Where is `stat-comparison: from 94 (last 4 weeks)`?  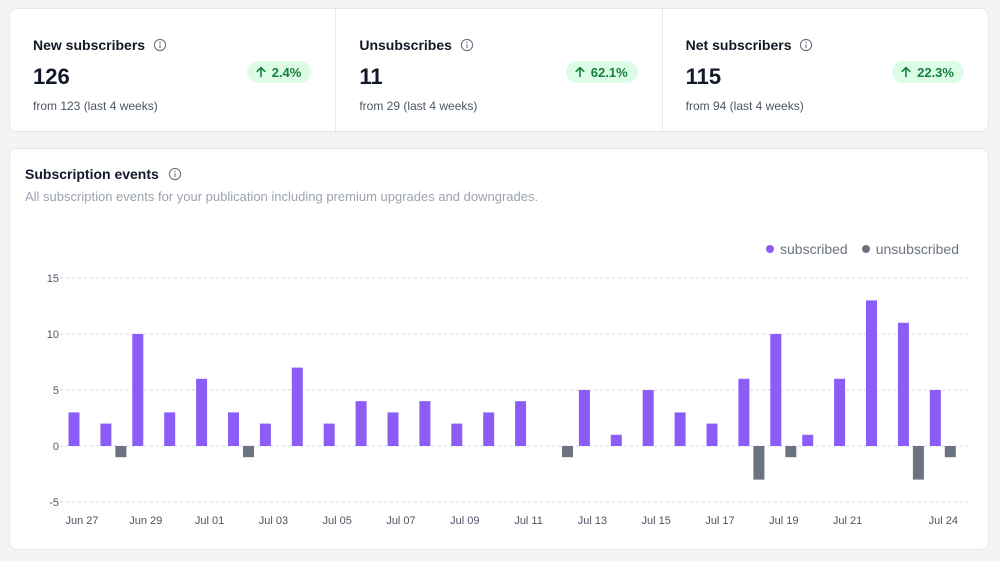
stat-comparison: from 94 (last 4 weeks) is located at coordinates (744, 106).